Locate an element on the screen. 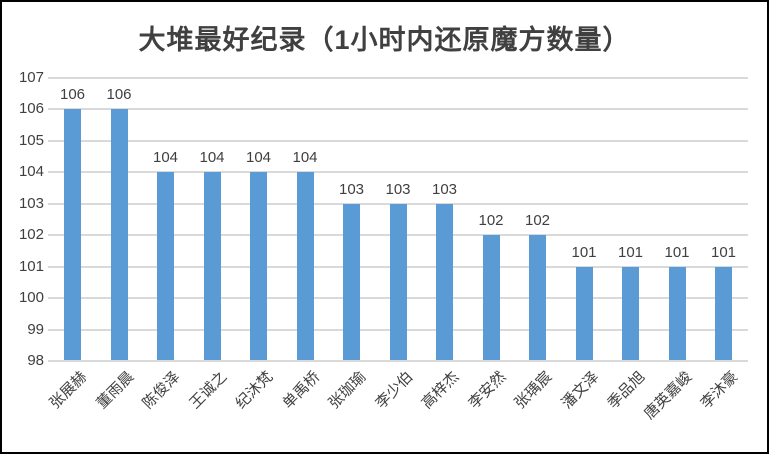 This screenshot has height=454, width=769. x-axis-category-label: 李安然 is located at coordinates (487, 390).